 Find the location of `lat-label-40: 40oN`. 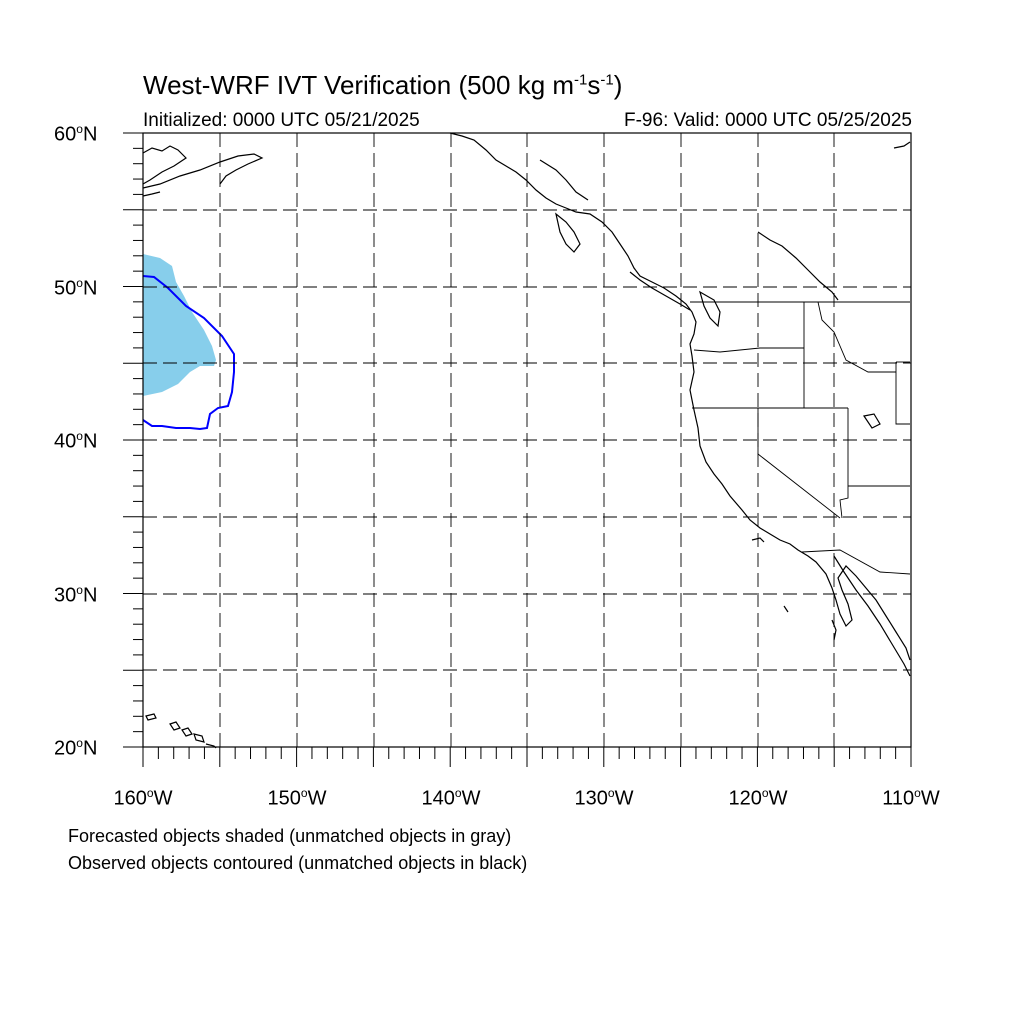

lat-label-40: 40oN is located at coordinates (76, 441).